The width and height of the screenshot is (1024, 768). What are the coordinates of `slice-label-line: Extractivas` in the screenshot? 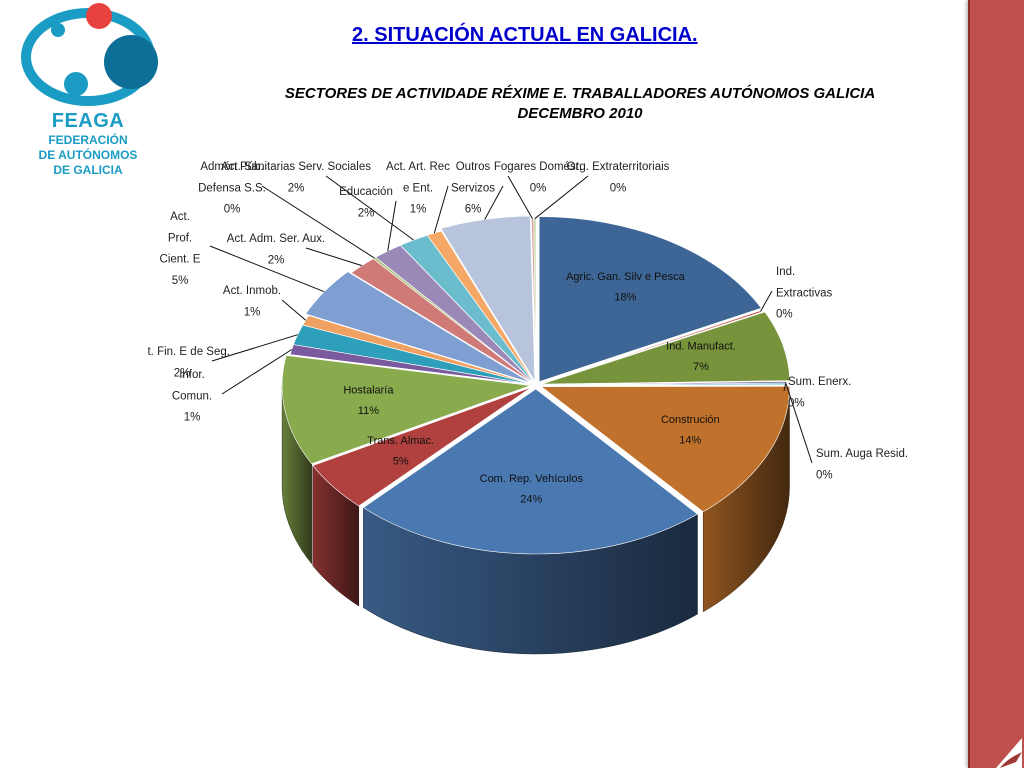 It's located at (804, 293).